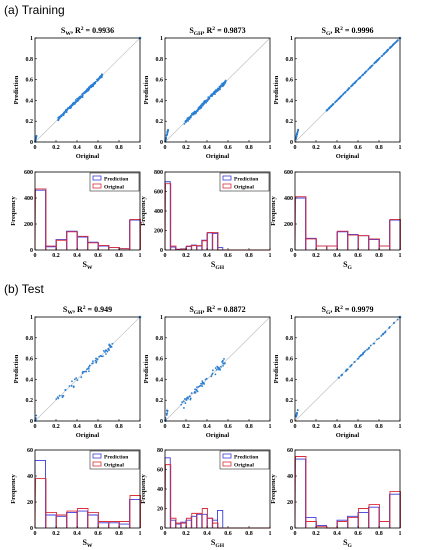 The height and width of the screenshot is (550, 429). I want to click on training-scatter-sgh-xtick-label: 1, so click(270, 148).